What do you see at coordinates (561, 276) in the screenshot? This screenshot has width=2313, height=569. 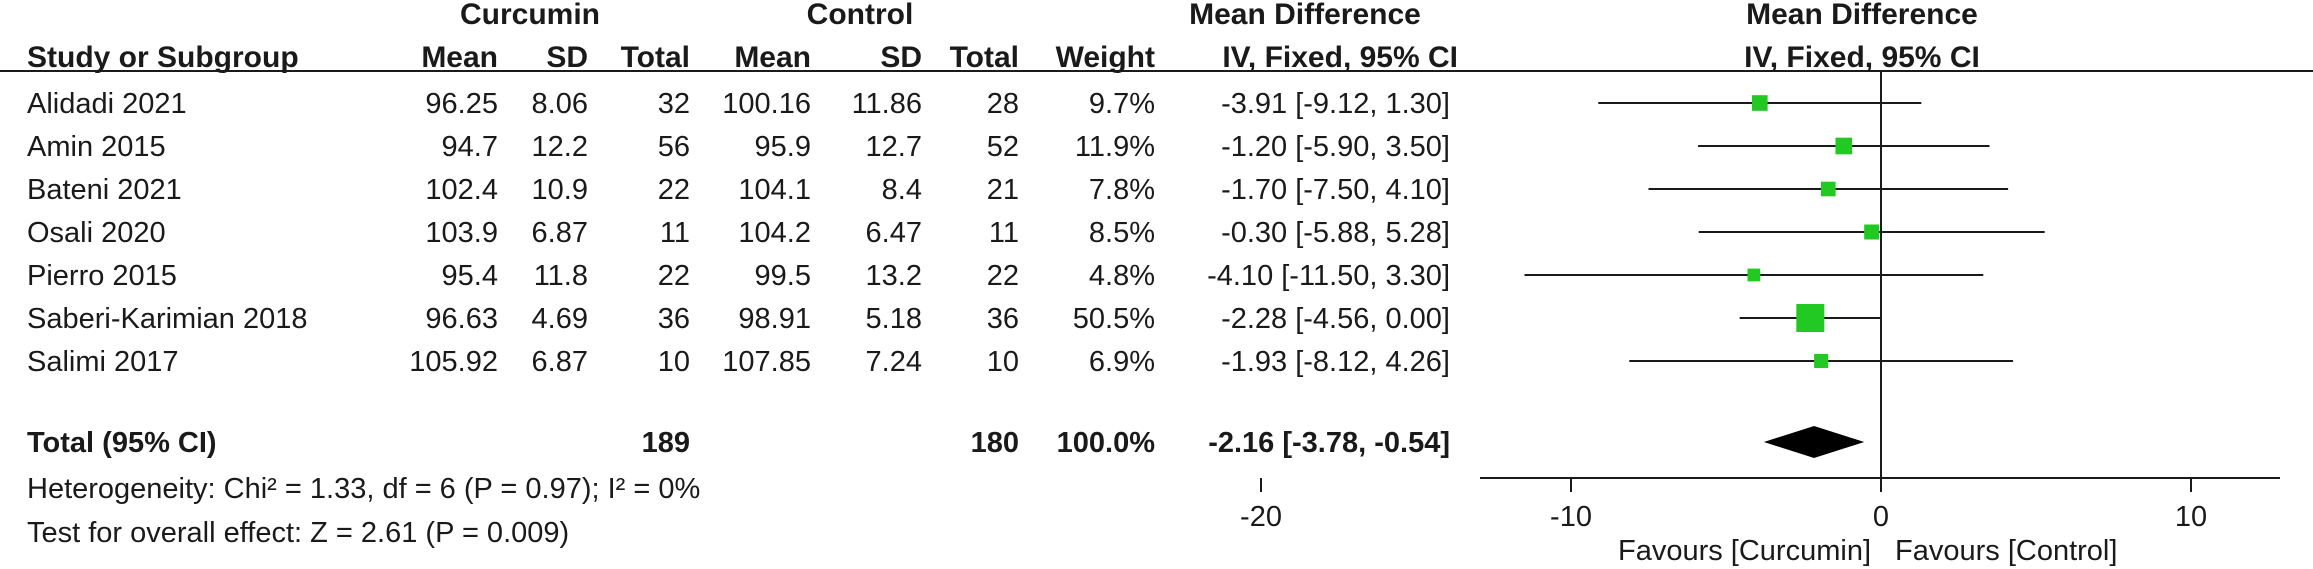 I see `sd-curcumin: 11.8` at bounding box center [561, 276].